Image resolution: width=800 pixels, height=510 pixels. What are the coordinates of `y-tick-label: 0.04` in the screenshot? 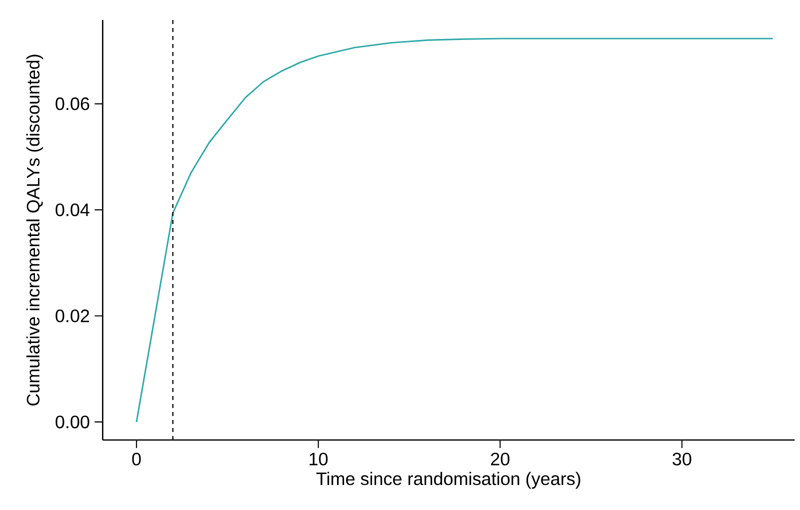 It's located at (73, 209).